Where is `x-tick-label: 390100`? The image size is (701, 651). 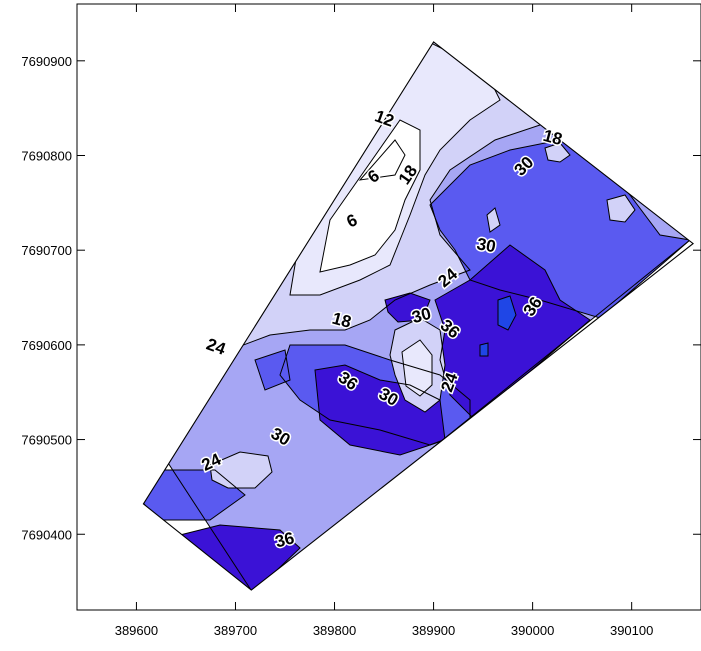
x-tick-label: 390100 is located at coordinates (631, 630).